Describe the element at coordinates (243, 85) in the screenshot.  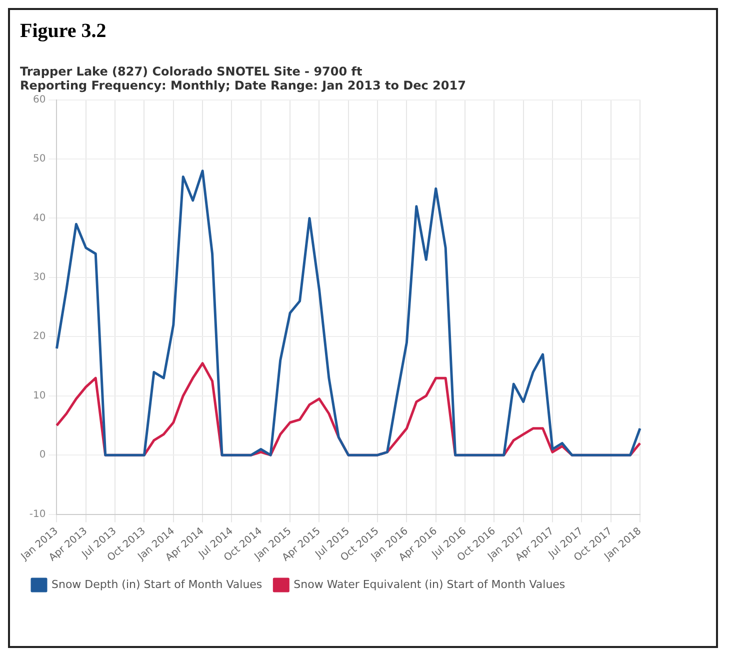
I see `chart-subtitle: Reporting Frequency: Monthly; Date Range: Jan 2013 to Dec 2017` at that location.